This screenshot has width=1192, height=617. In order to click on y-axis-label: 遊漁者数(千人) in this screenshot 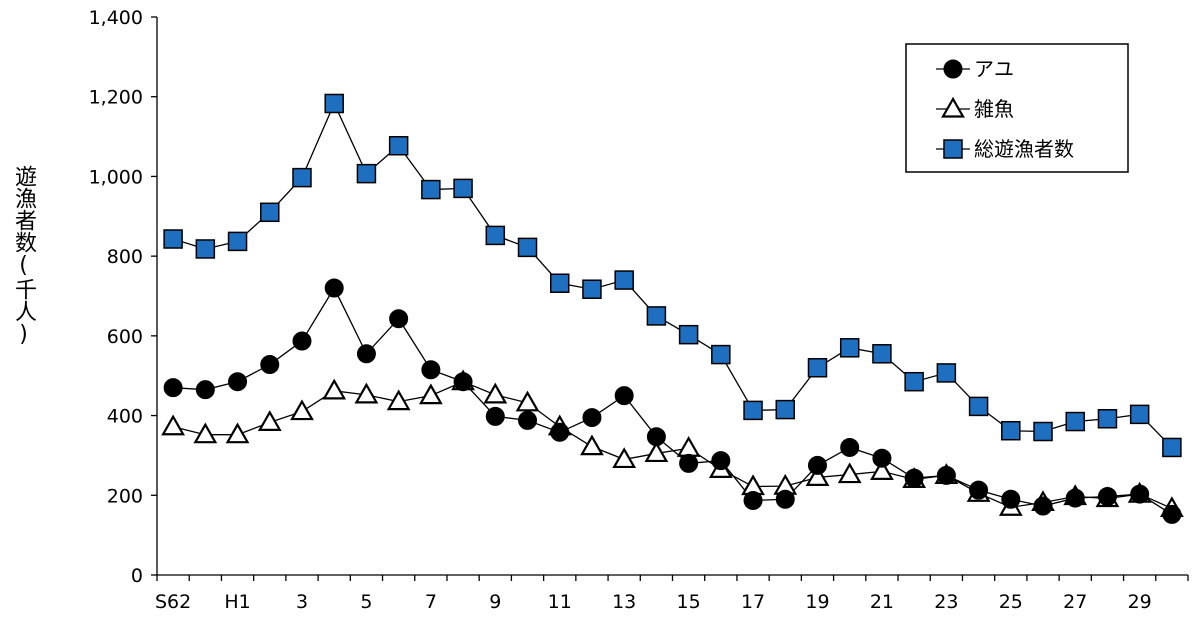, I will do `click(23, 256)`.